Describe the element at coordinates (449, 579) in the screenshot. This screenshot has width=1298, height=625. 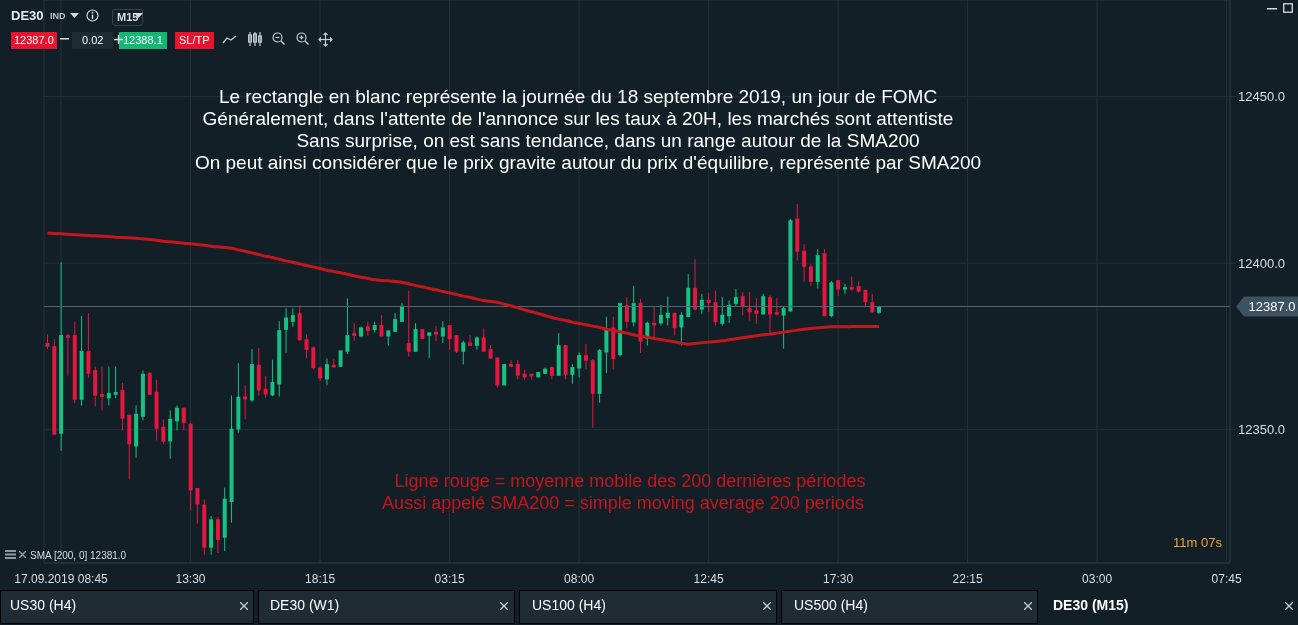
I see `x-tick-label: 03:15` at that location.